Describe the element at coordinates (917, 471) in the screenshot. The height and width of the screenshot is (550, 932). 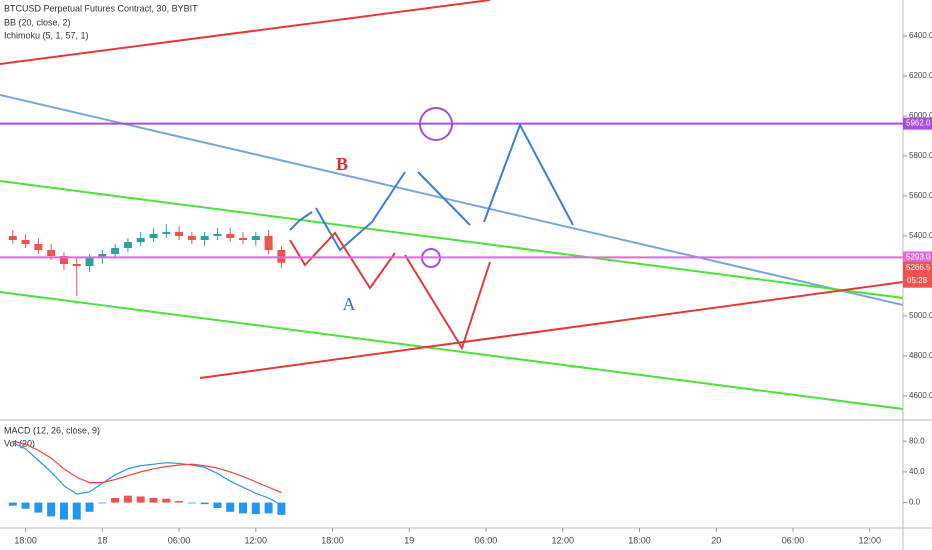
I see `y-tick-label: 40.0` at that location.